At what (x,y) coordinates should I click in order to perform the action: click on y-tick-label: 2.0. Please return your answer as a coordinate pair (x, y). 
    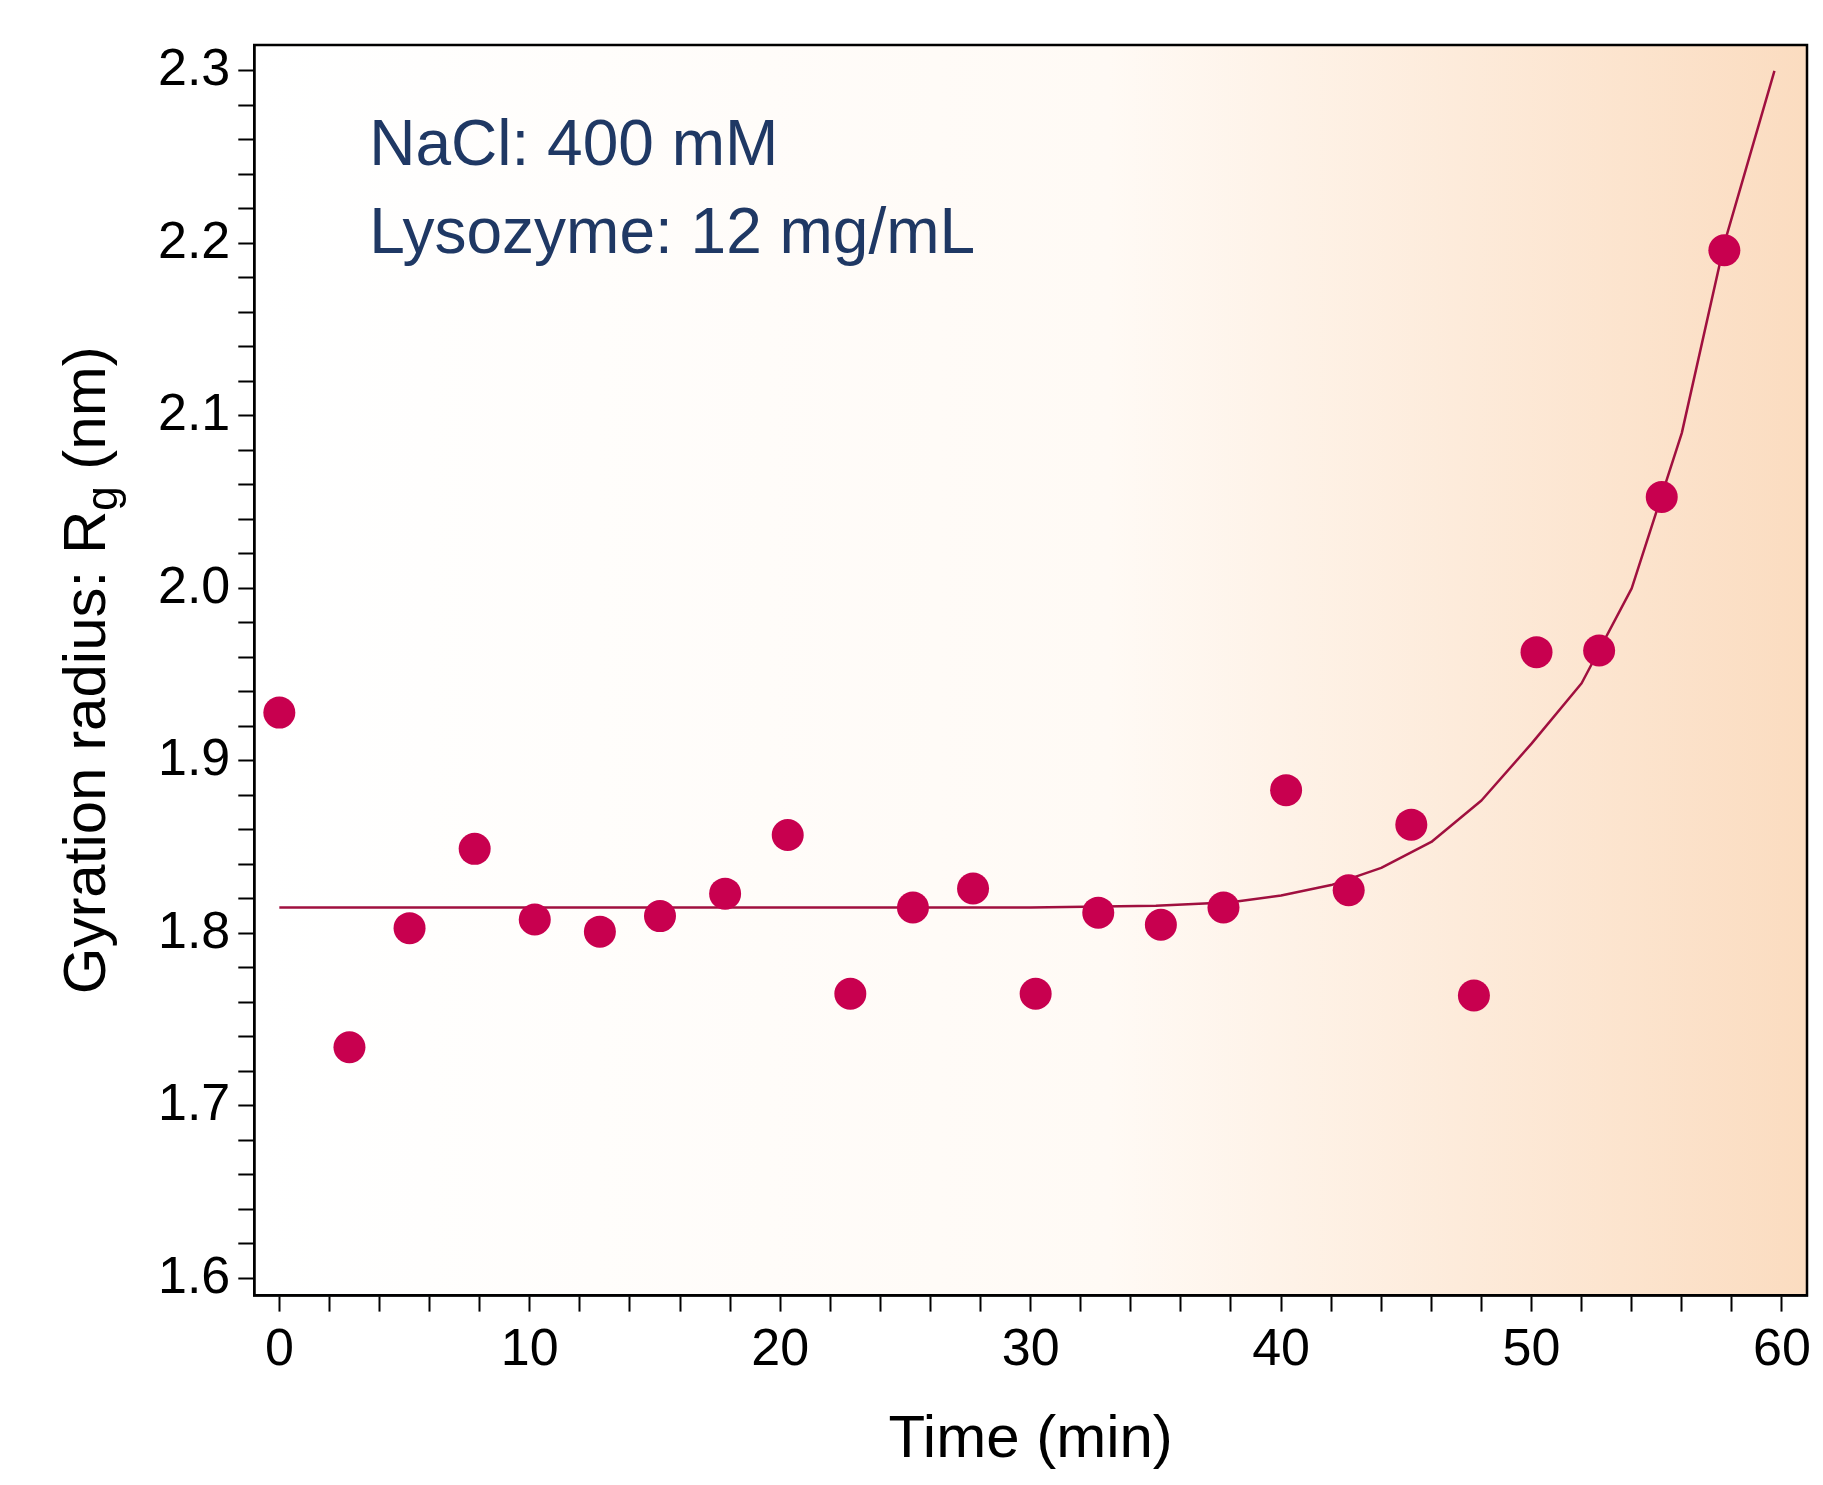
    Looking at the image, I should click on (194, 584).